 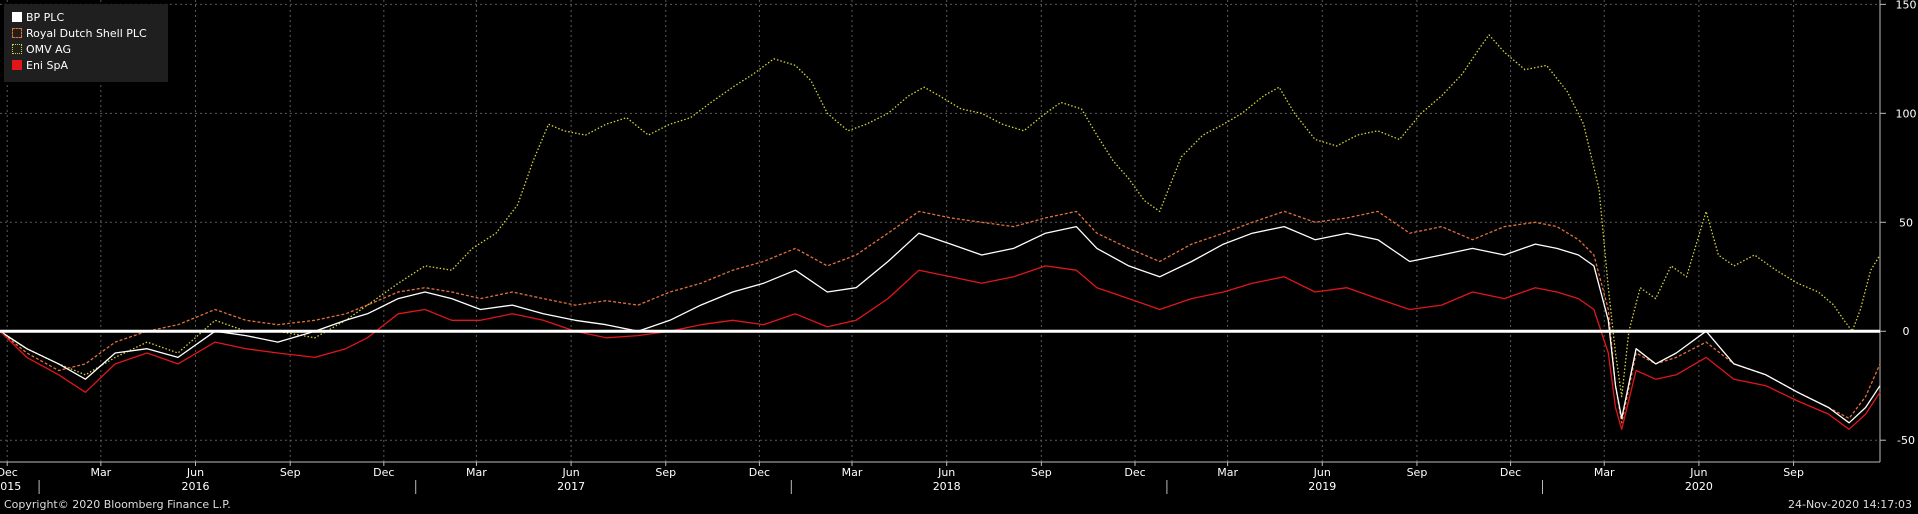 What do you see at coordinates (49, 49) in the screenshot?
I see `legend-label-omv: OMV AG` at bounding box center [49, 49].